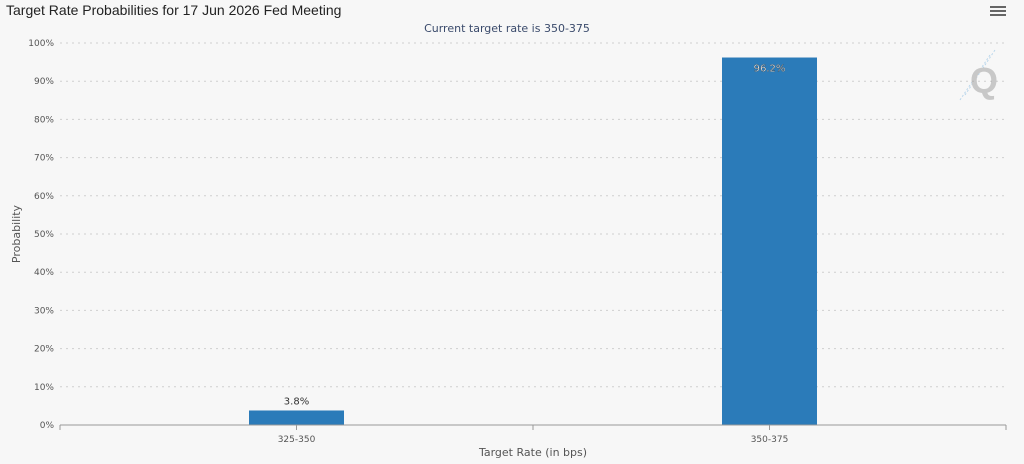 The width and height of the screenshot is (1024, 464). What do you see at coordinates (984, 80) in the screenshot?
I see `svg-text: Q` at bounding box center [984, 80].